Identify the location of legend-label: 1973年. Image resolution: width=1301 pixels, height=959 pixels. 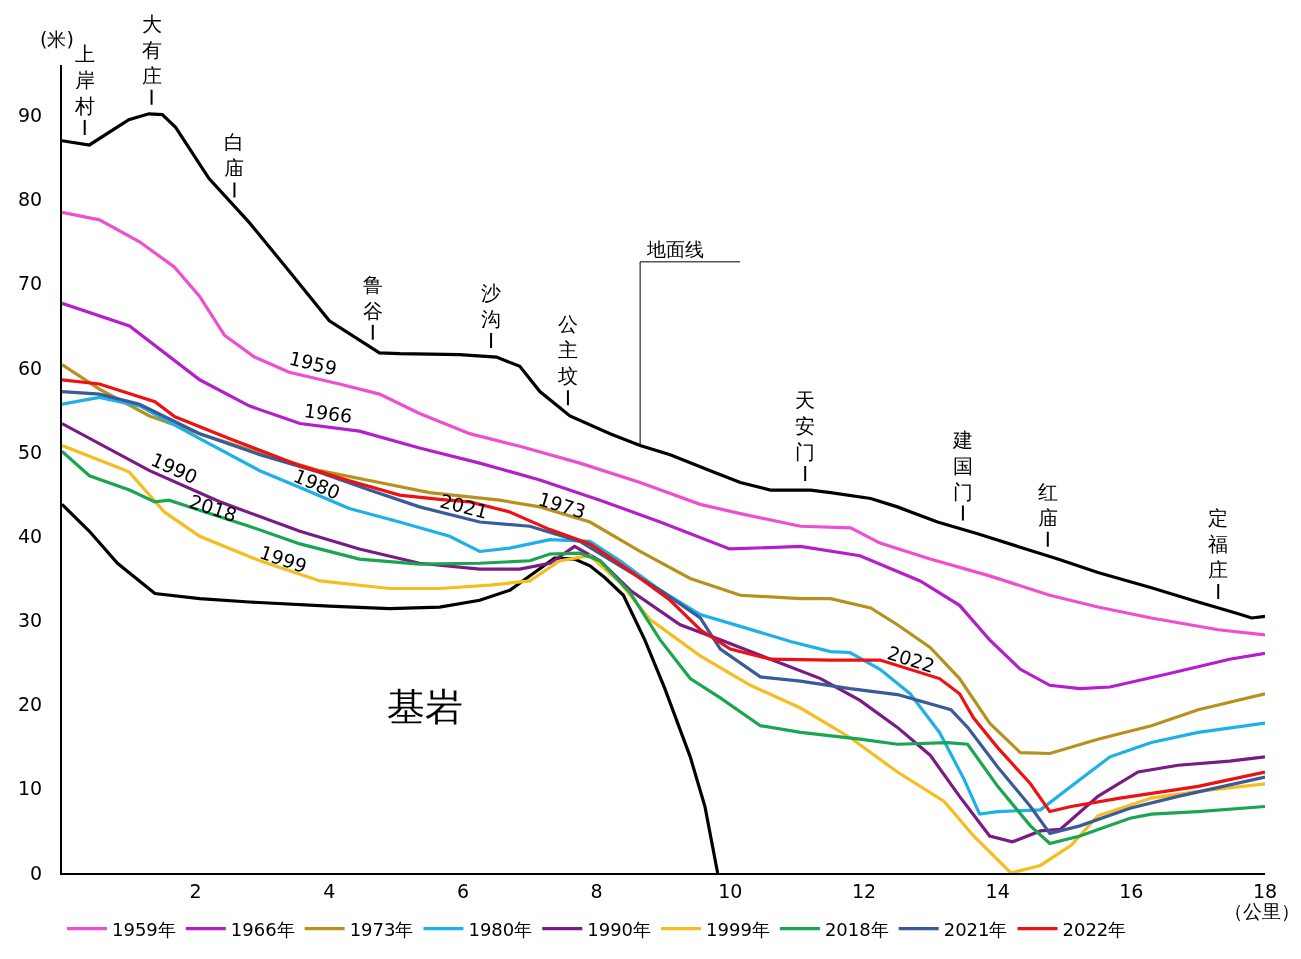
(381, 929).